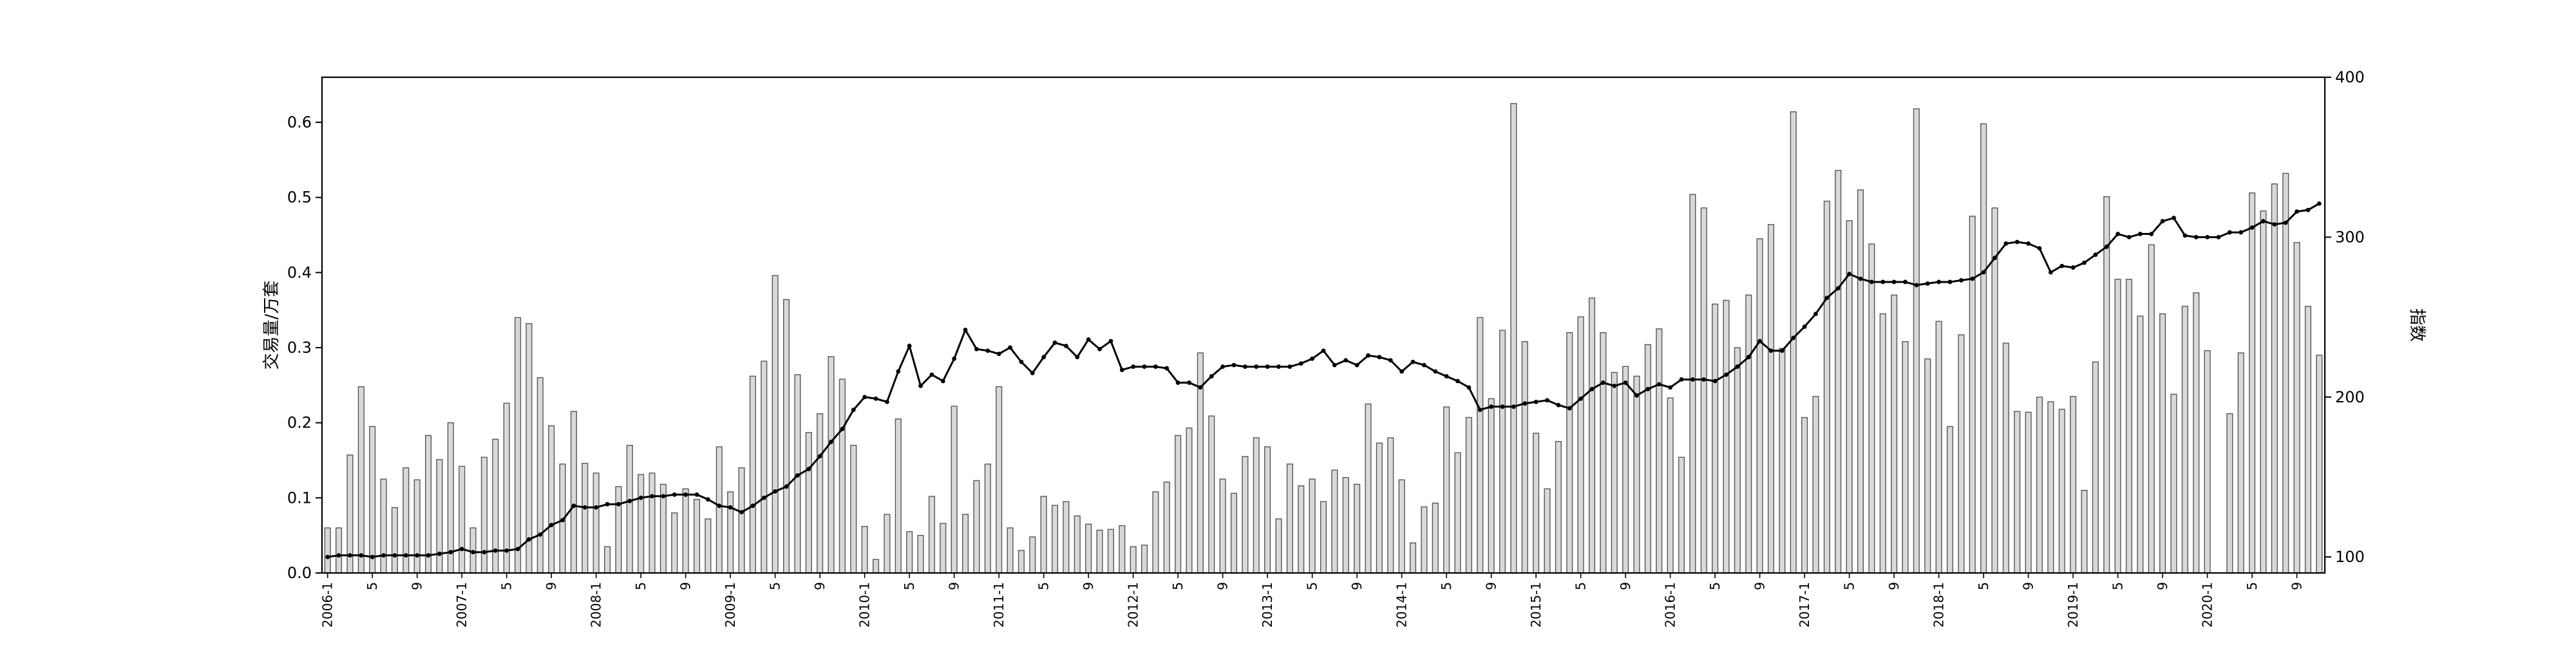 The width and height of the screenshot is (2576, 647). What do you see at coordinates (2417, 325) in the screenshot?
I see `y-axis-right-title: 指数` at bounding box center [2417, 325].